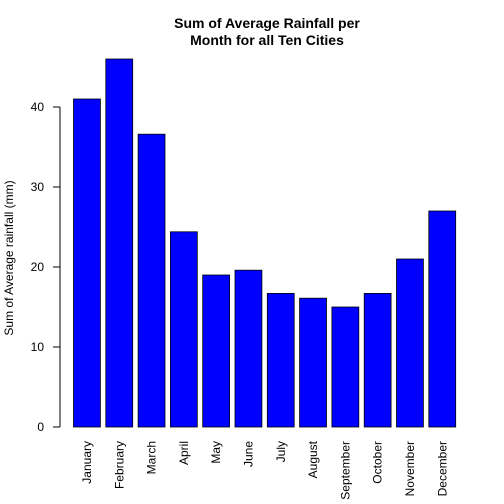  What do you see at coordinates (248, 454) in the screenshot?
I see `x-tick-label-june: June` at bounding box center [248, 454].